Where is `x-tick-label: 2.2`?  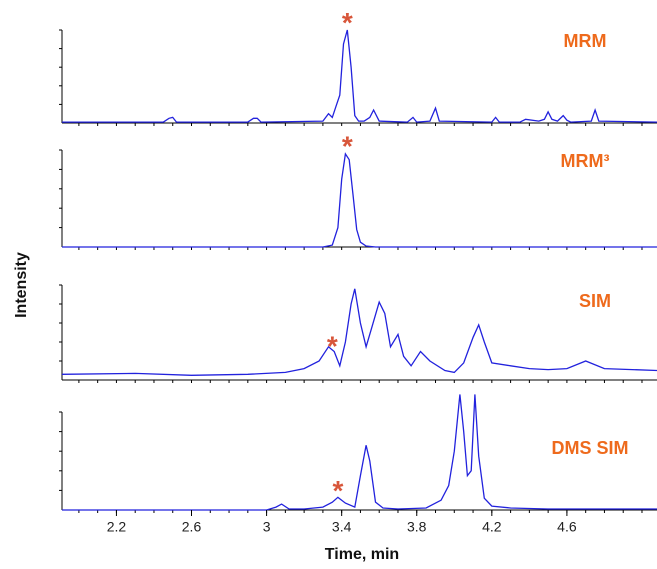
x-tick-label: 2.2 is located at coordinates (117, 527).